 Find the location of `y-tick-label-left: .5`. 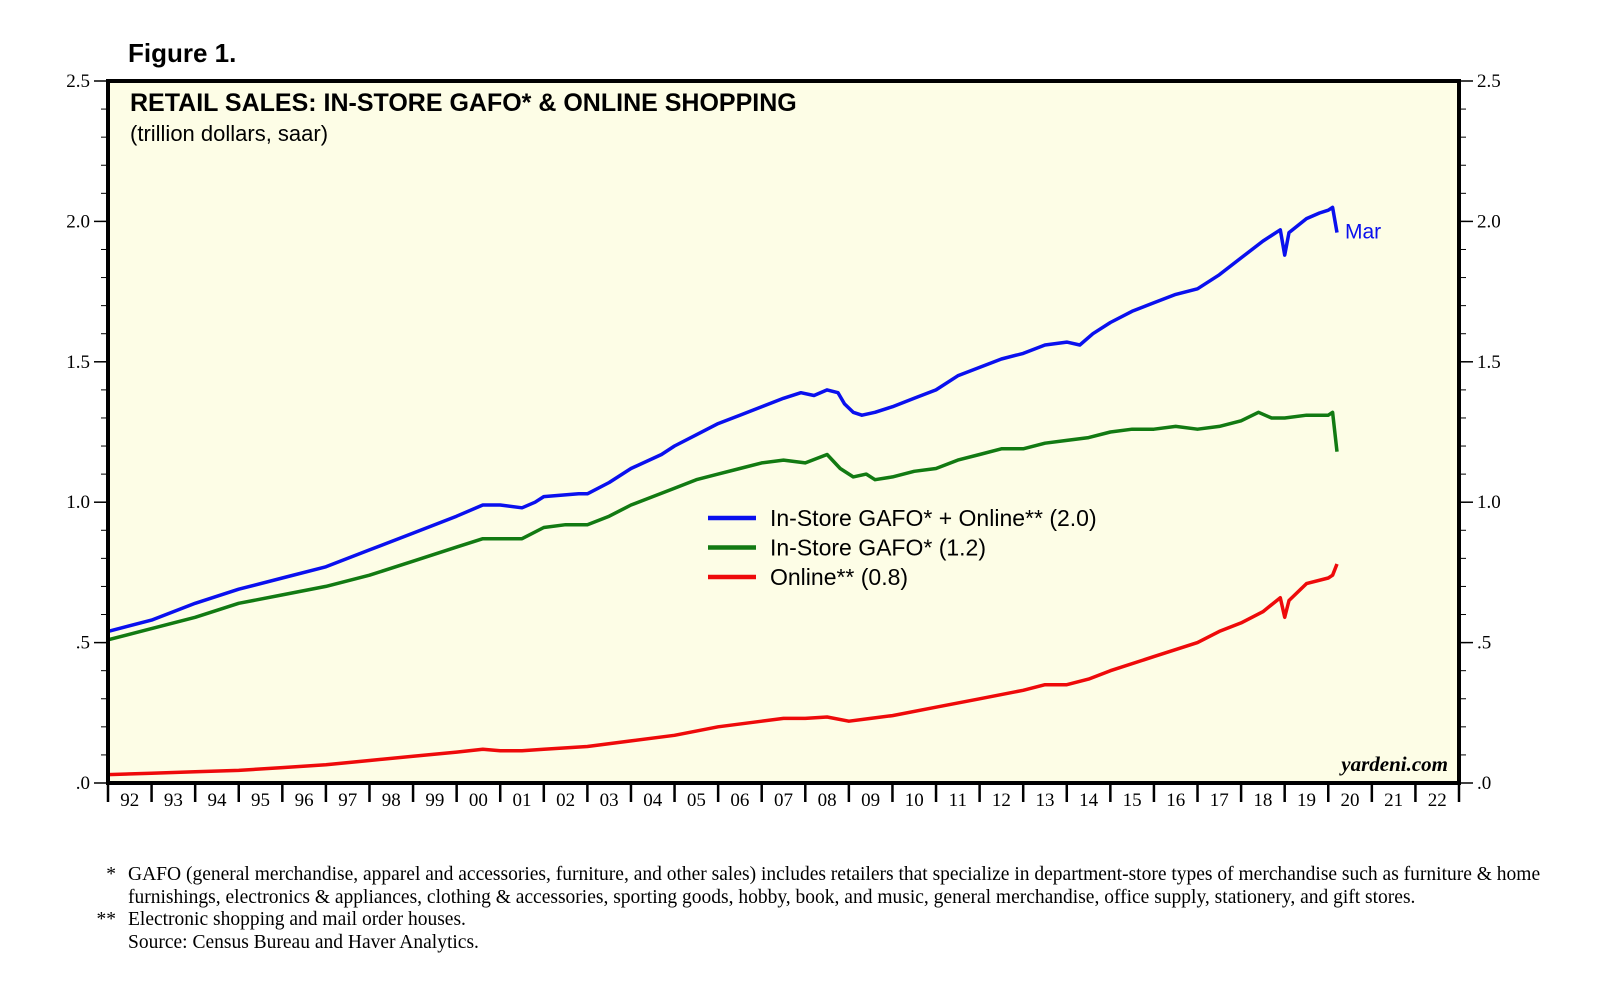

y-tick-label-left: .5 is located at coordinates (83, 643).